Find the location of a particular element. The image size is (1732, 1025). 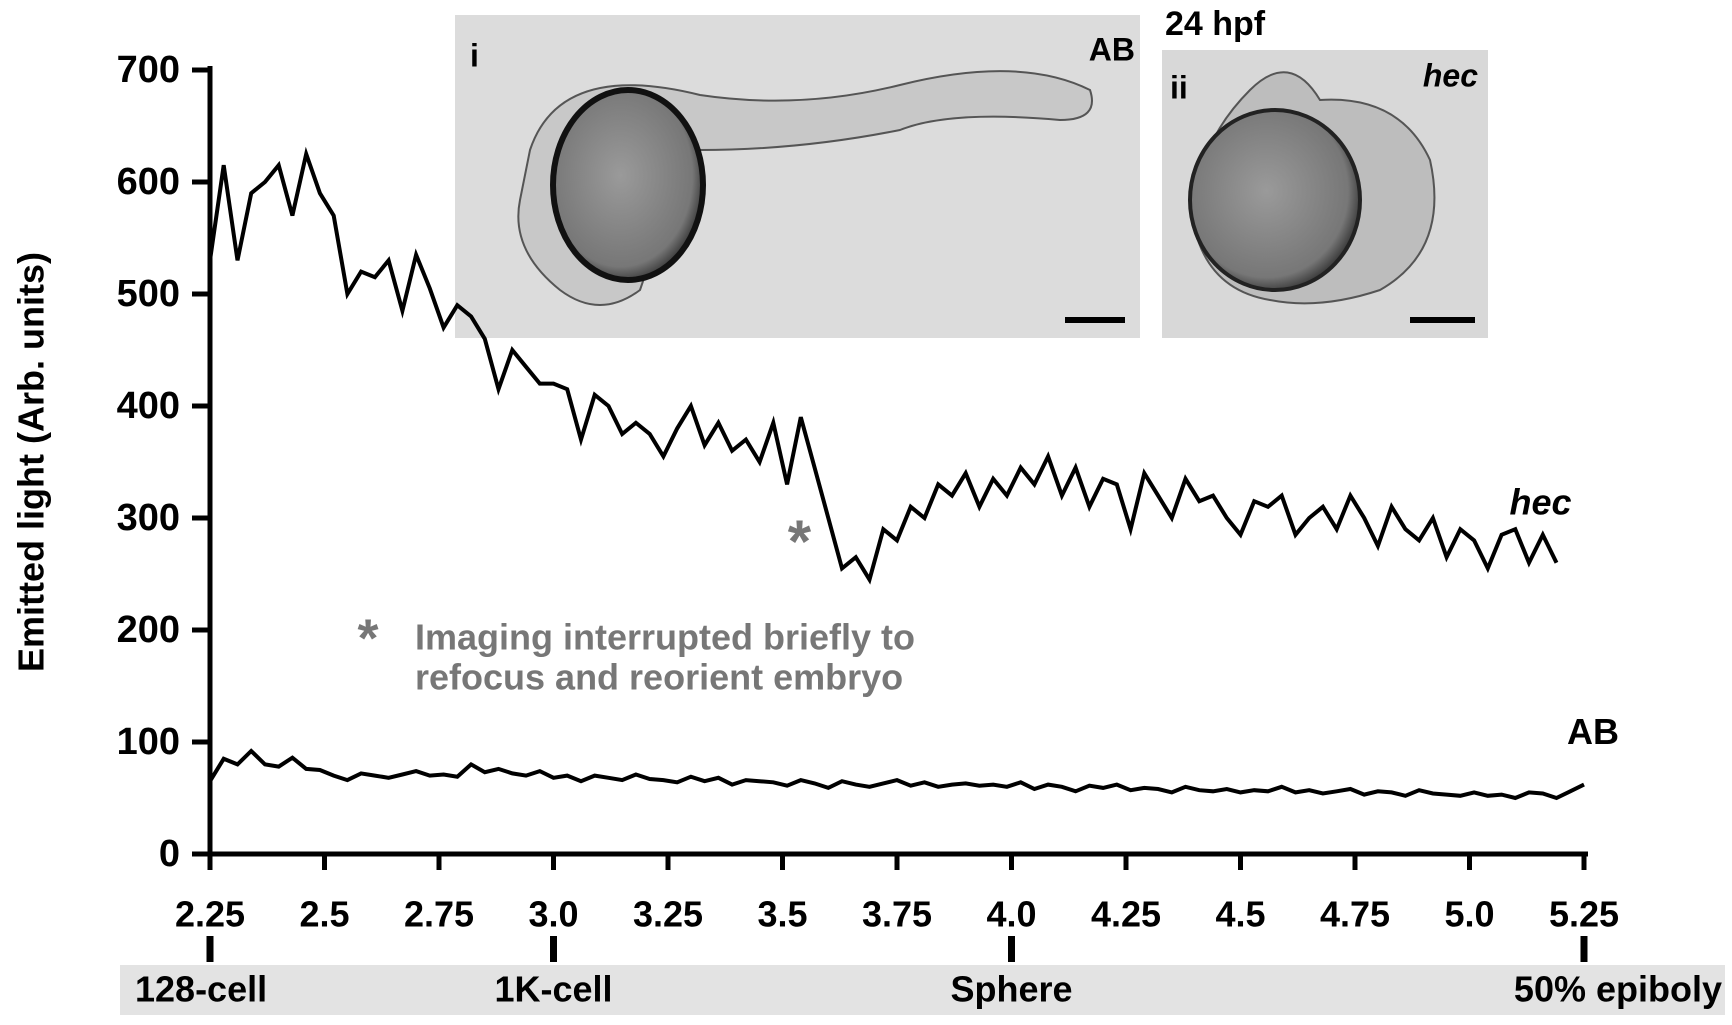

inset-label: ii is located at coordinates (1179, 87).